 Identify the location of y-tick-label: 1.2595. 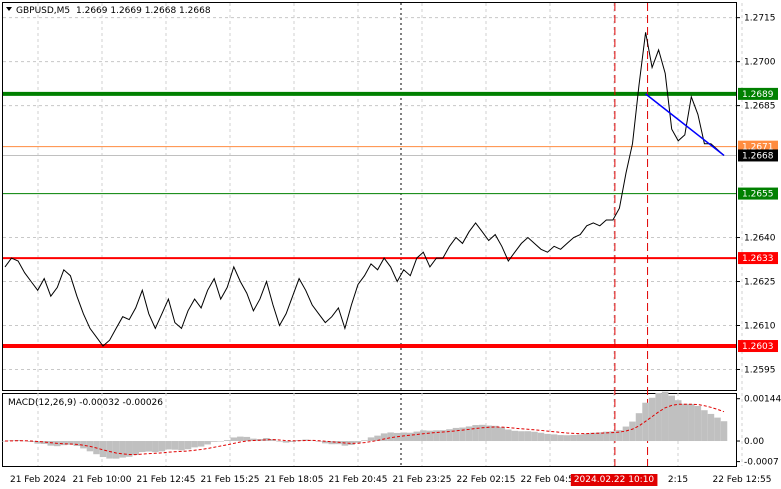
(760, 370).